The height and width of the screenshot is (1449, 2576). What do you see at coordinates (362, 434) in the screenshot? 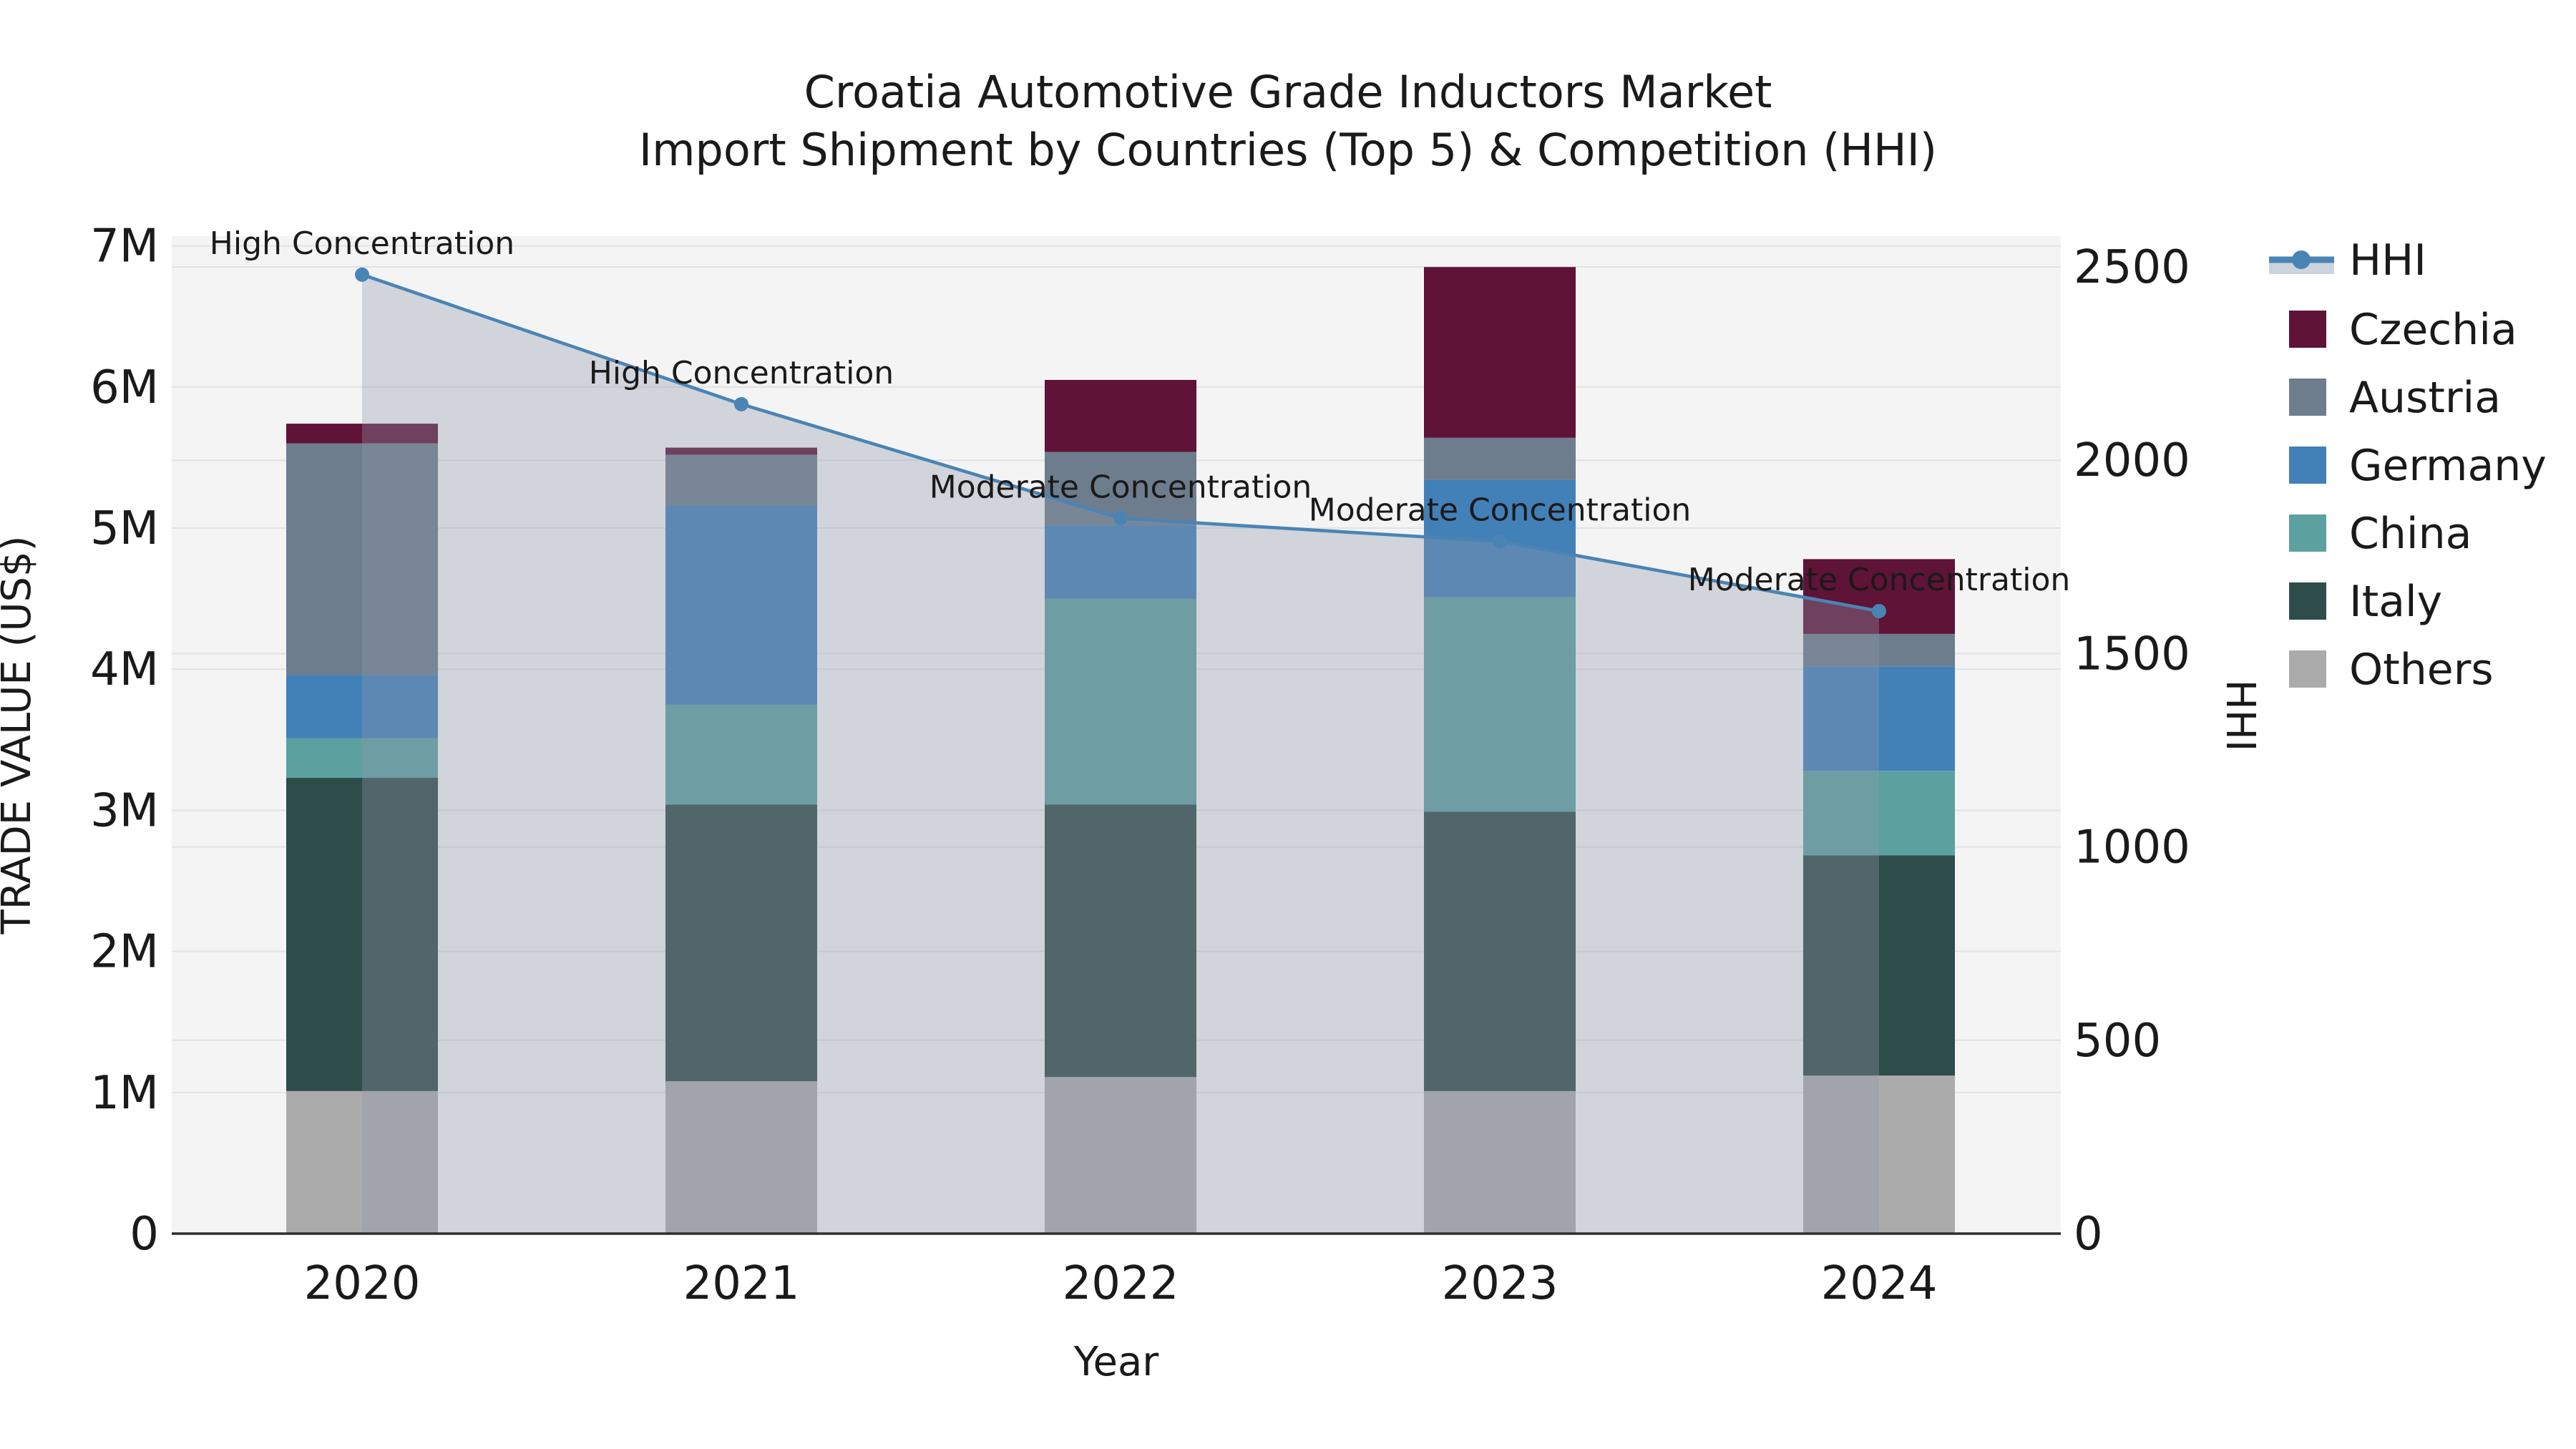
I see `bar-segment-2020-czechia` at bounding box center [362, 434].